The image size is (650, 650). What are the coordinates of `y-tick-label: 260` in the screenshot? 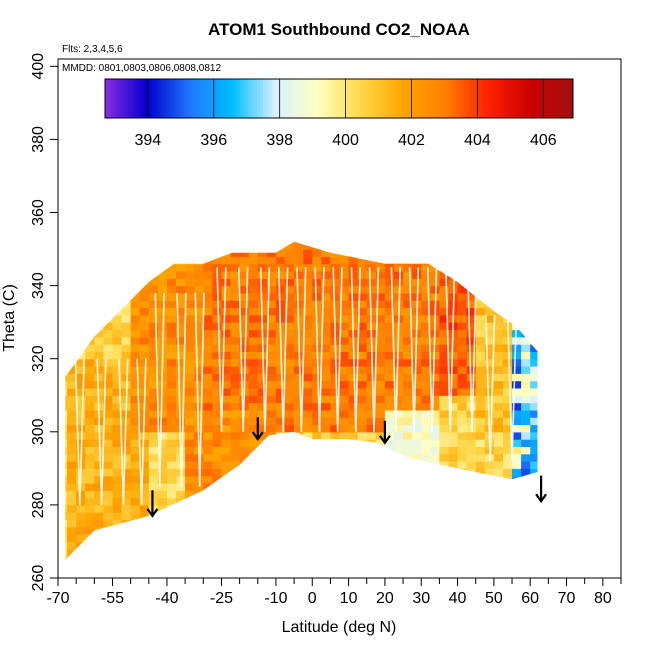 It's located at (38, 578).